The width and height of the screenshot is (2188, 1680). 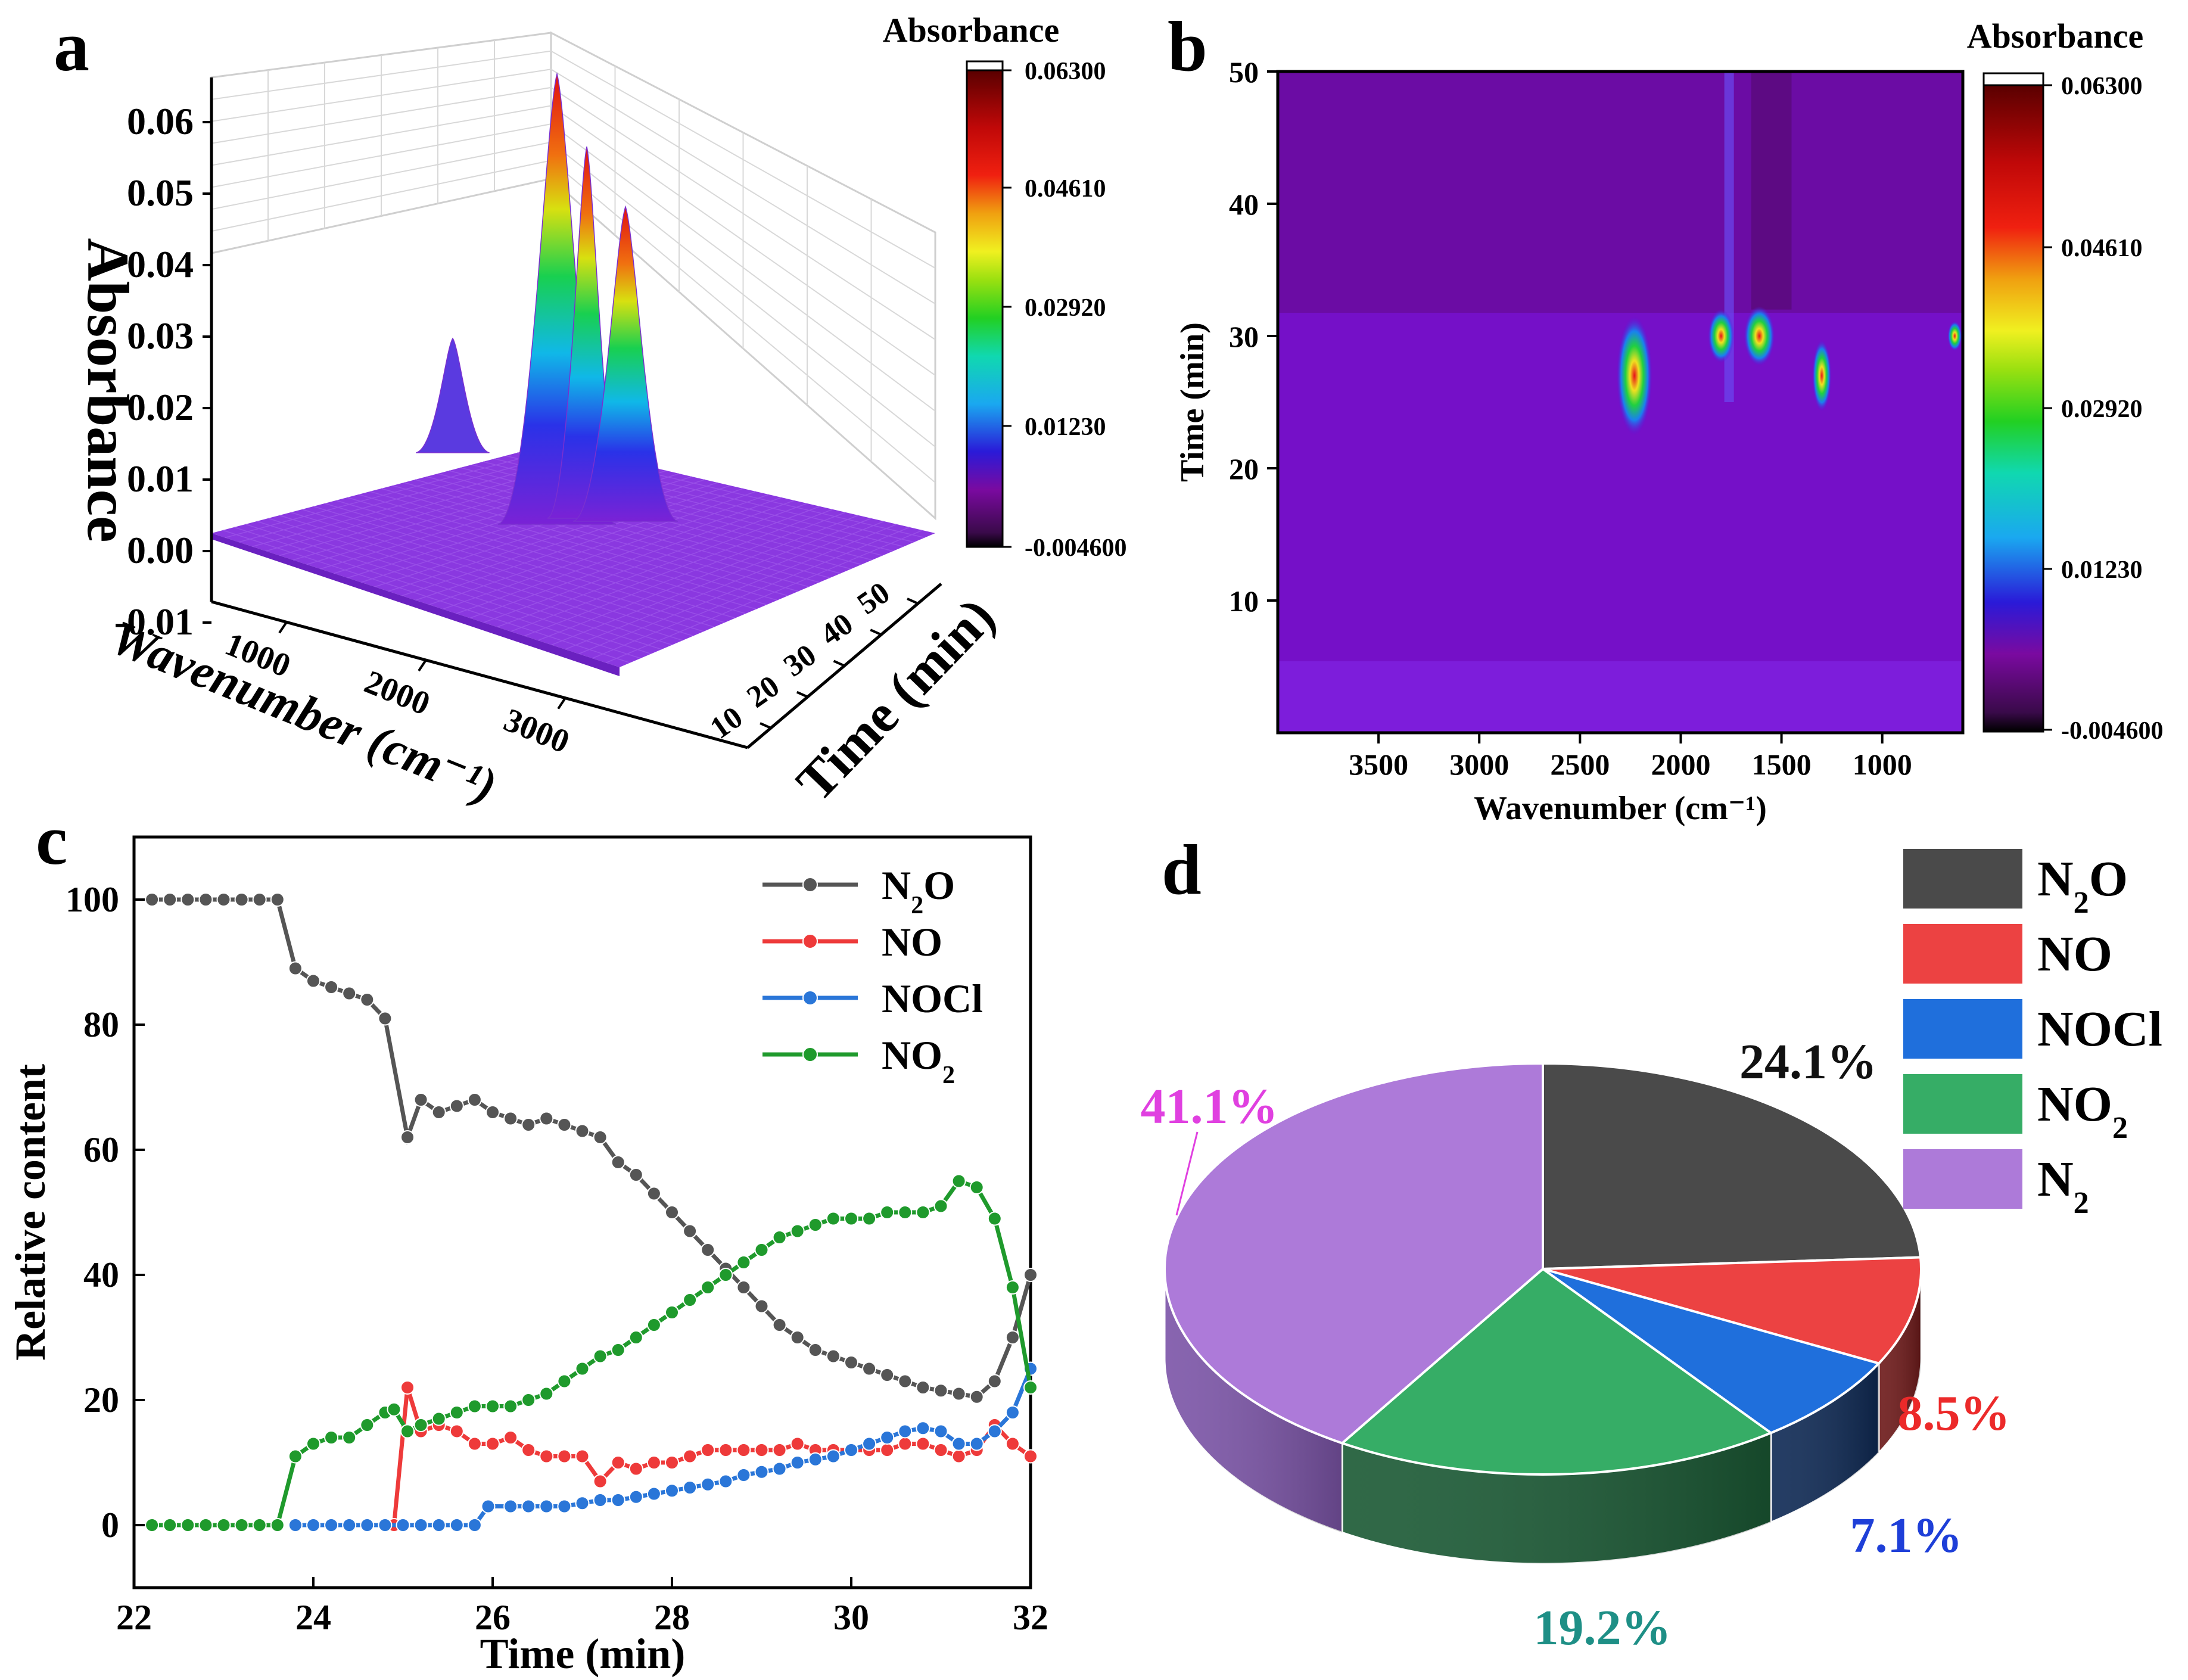 What do you see at coordinates (1378, 764) in the screenshot?
I see `heatmap-x-tick-label: 3500` at bounding box center [1378, 764].